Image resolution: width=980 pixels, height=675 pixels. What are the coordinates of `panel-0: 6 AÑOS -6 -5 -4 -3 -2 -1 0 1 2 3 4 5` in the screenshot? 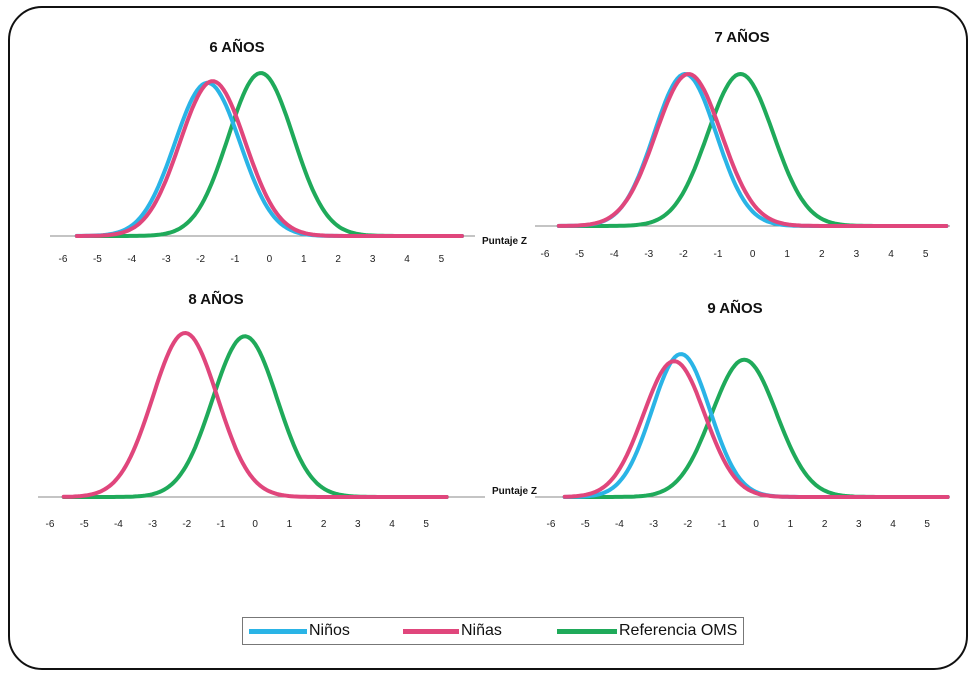 It's located at (262, 151).